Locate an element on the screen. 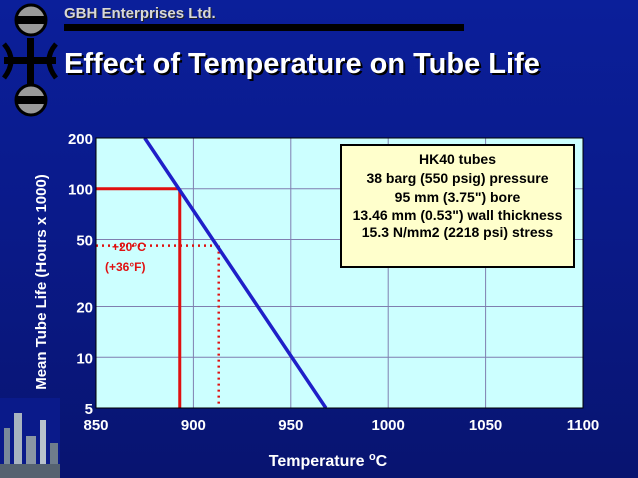 The image size is (638, 478). spec-line-stress: 15.3 N/mm2 (2218 psi) stress is located at coordinates (457, 232).